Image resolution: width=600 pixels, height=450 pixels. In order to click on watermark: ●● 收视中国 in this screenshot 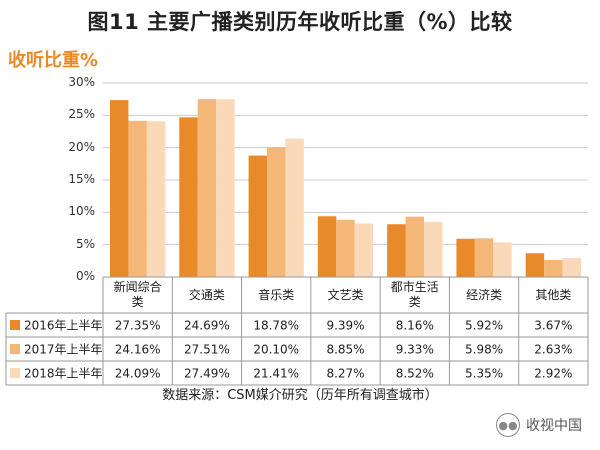, I will do `click(539, 425)`.